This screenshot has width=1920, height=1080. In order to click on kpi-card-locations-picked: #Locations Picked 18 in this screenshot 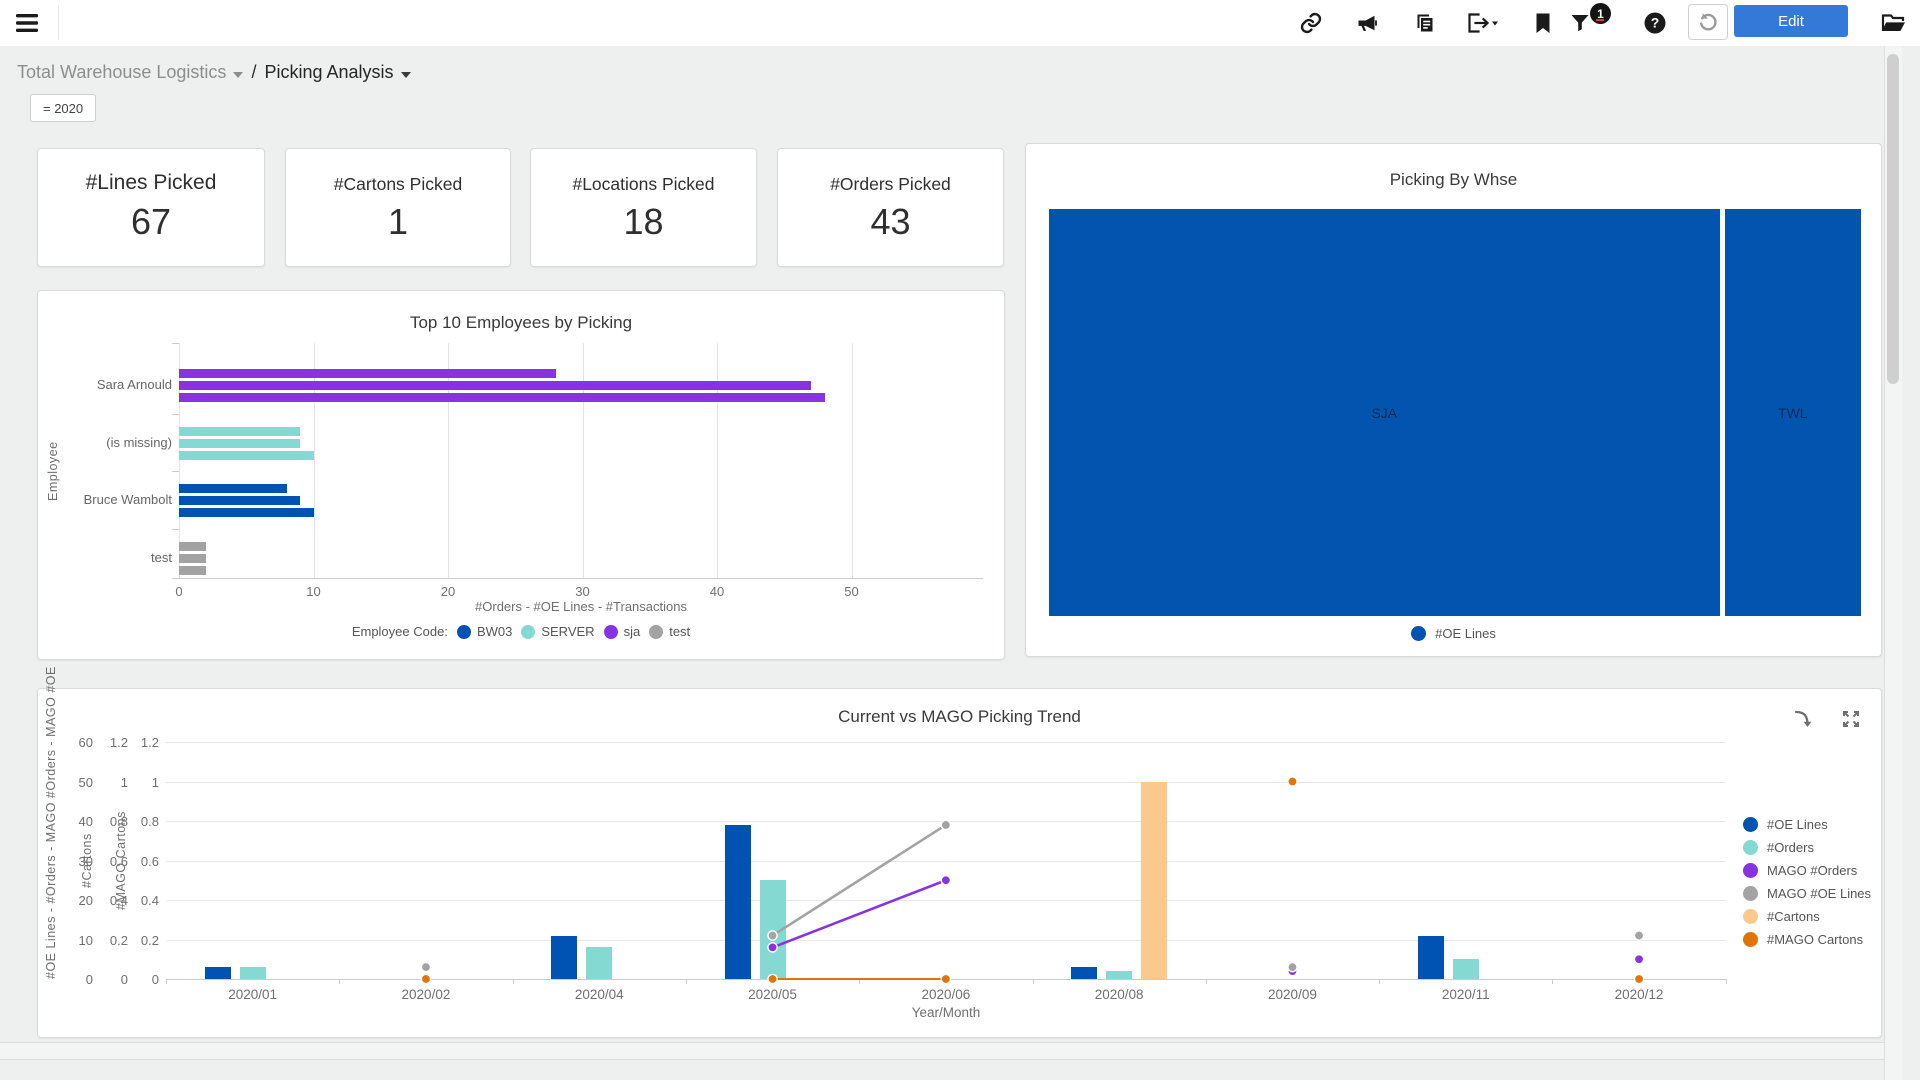, I will do `click(643, 207)`.